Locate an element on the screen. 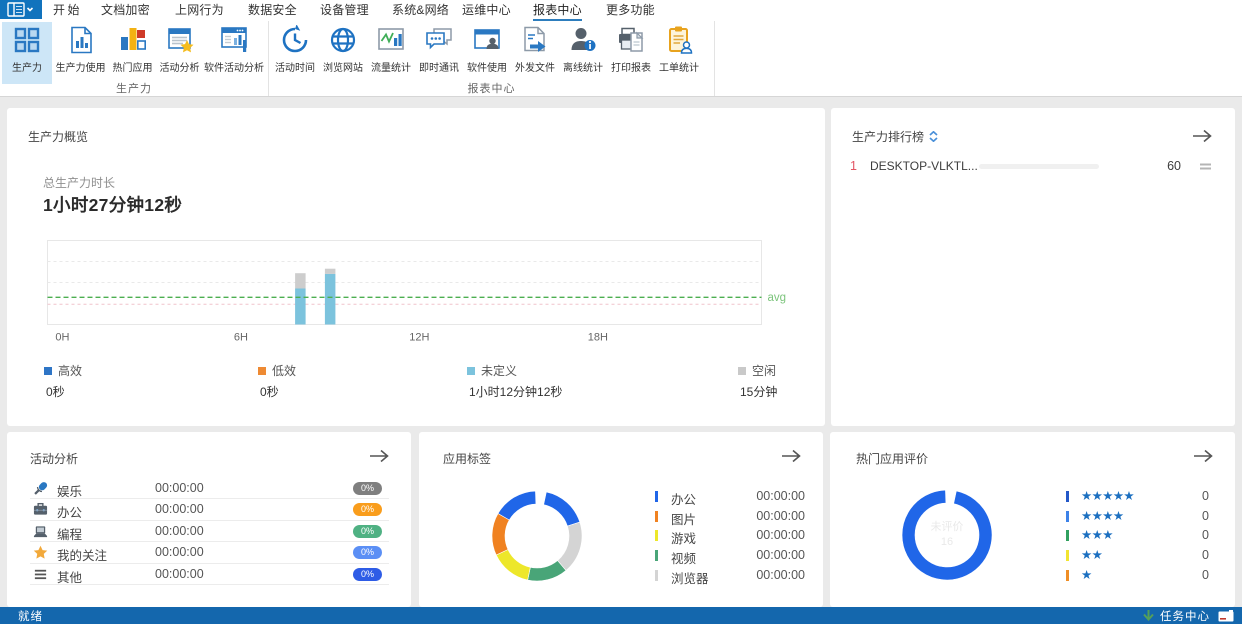 The image size is (1242, 624). menu-tab-1: 开始 is located at coordinates (68, 10).